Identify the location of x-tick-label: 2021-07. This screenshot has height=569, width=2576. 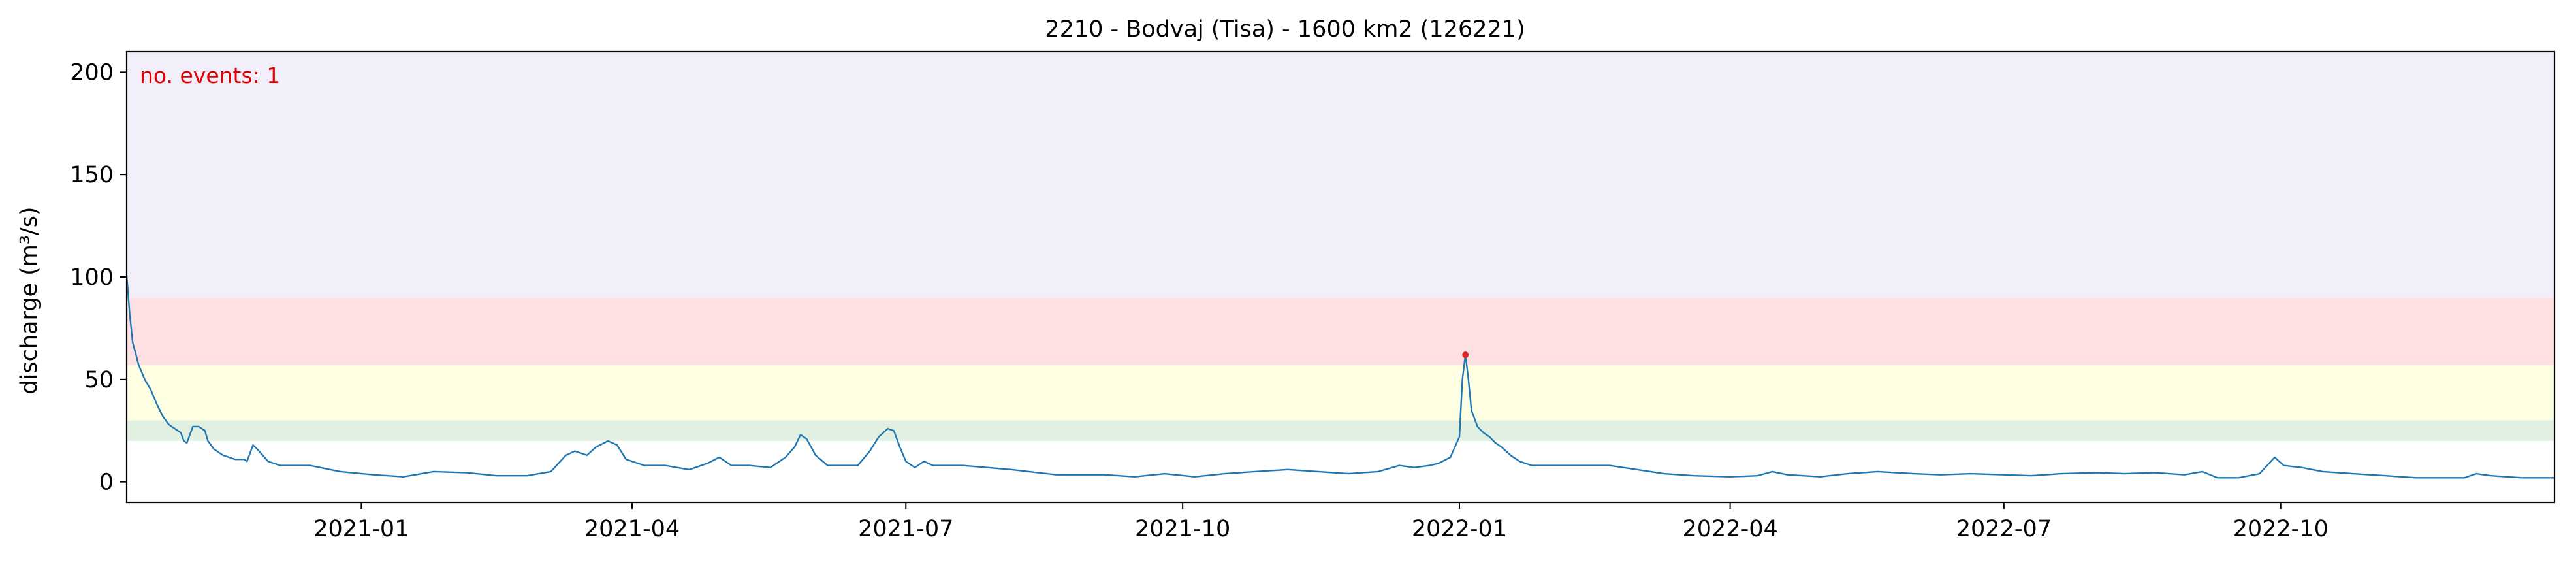
(906, 529).